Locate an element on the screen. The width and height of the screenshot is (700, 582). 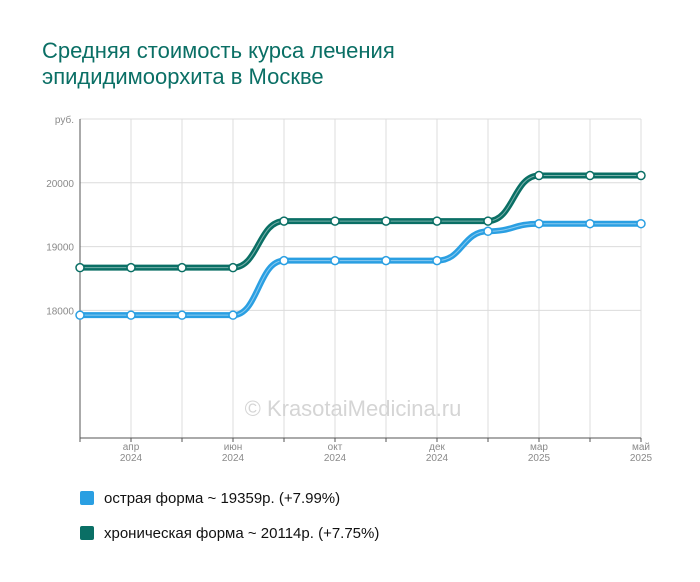
x-tick-label-month: апр is located at coordinates (131, 447).